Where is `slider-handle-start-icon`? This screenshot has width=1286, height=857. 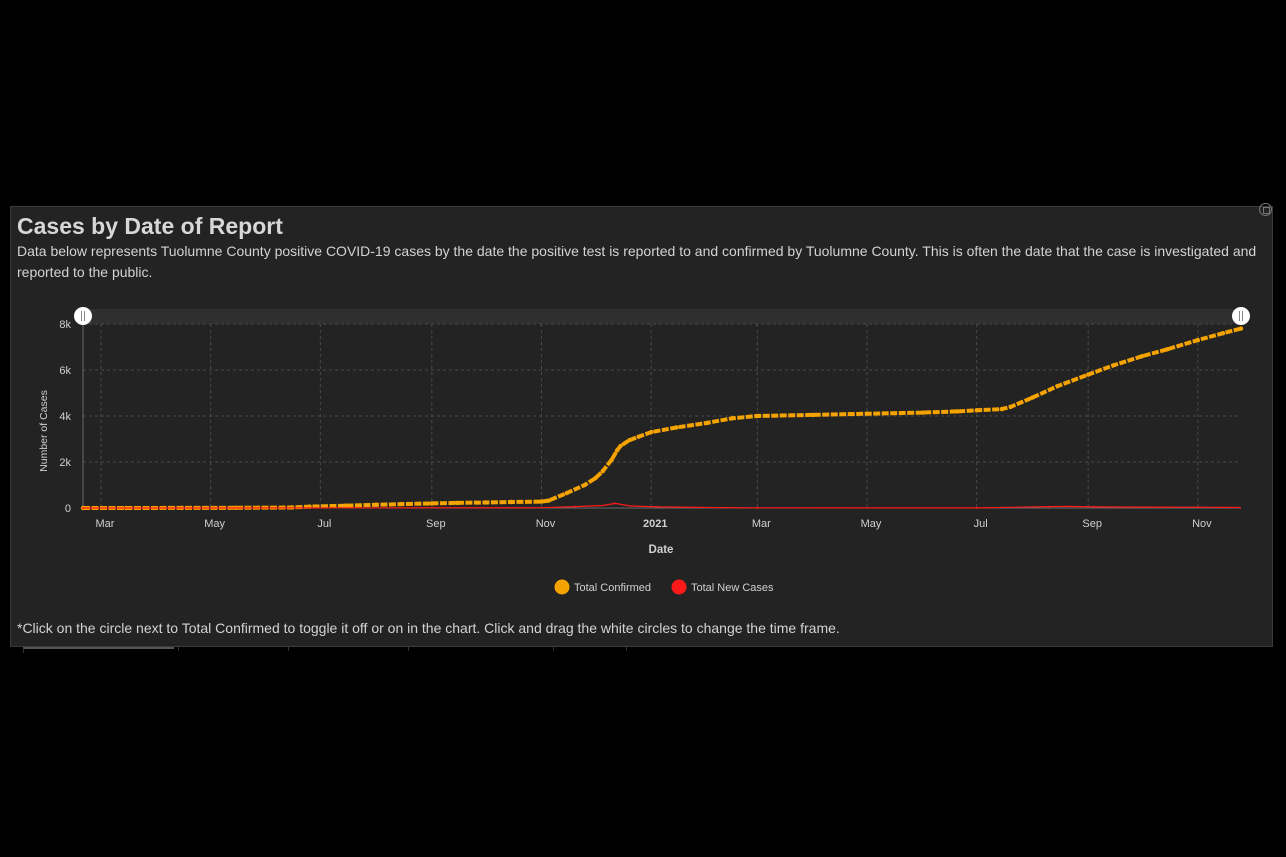
slider-handle-start-icon is located at coordinates (83, 316).